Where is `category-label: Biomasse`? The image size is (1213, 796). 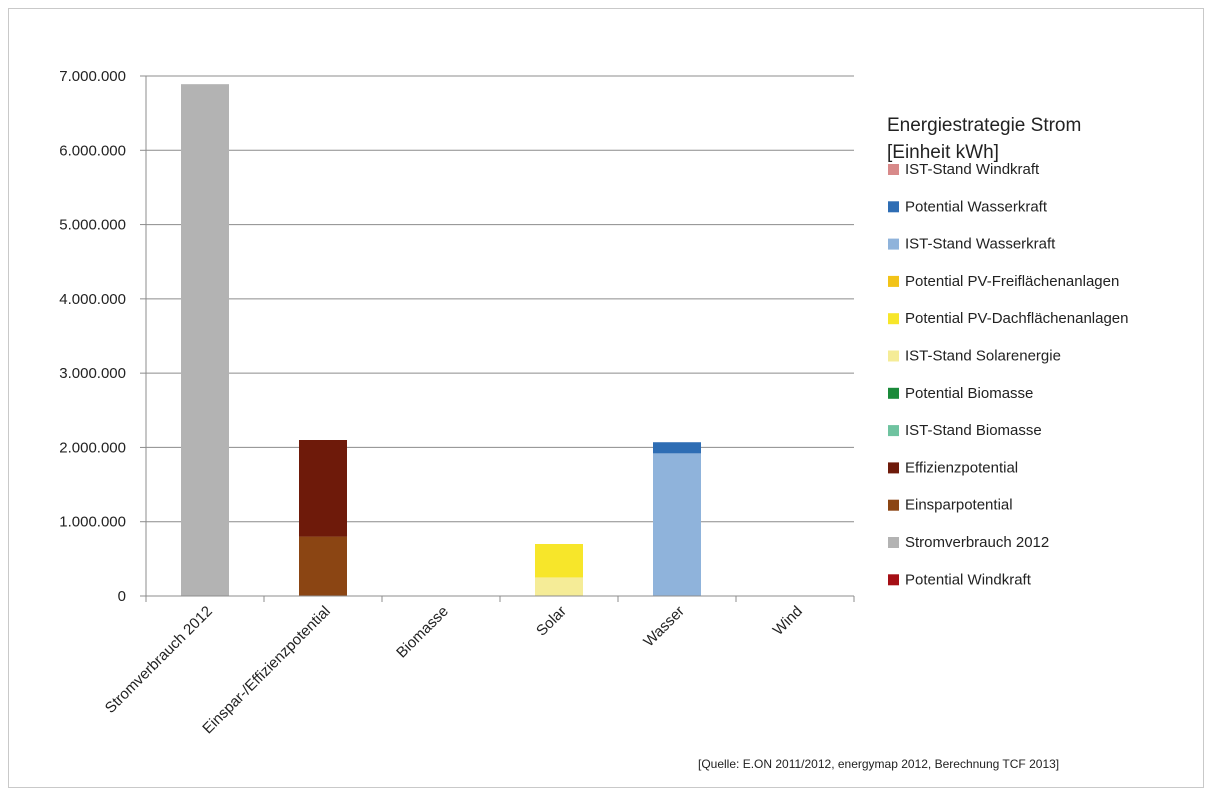
category-label: Biomasse is located at coordinates (422, 632).